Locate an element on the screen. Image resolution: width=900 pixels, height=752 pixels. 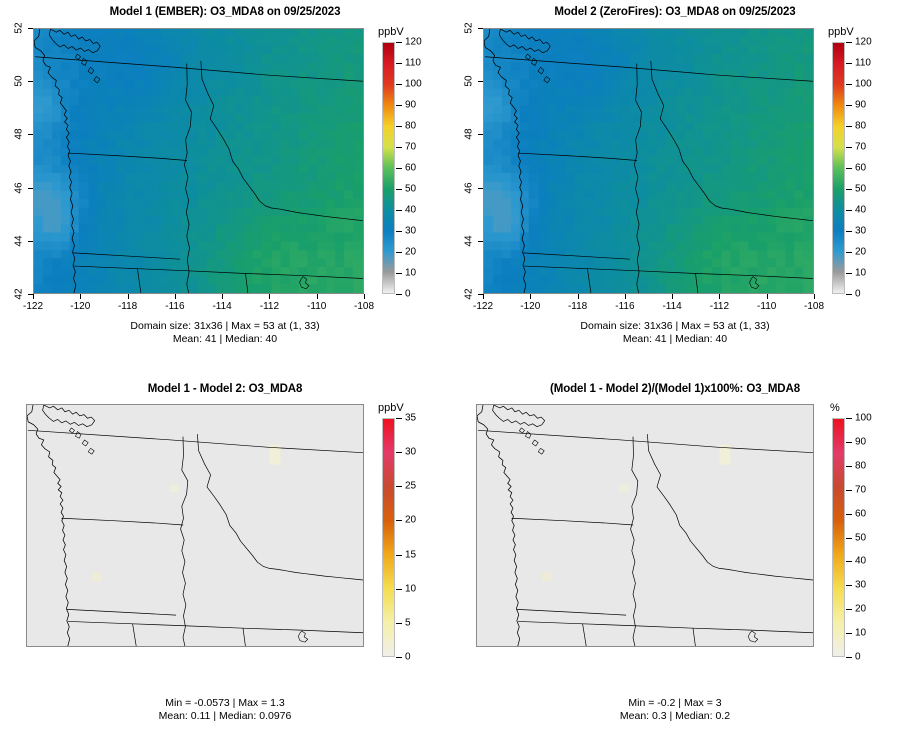
colorbar-strip-model2 is located at coordinates (838, 168).